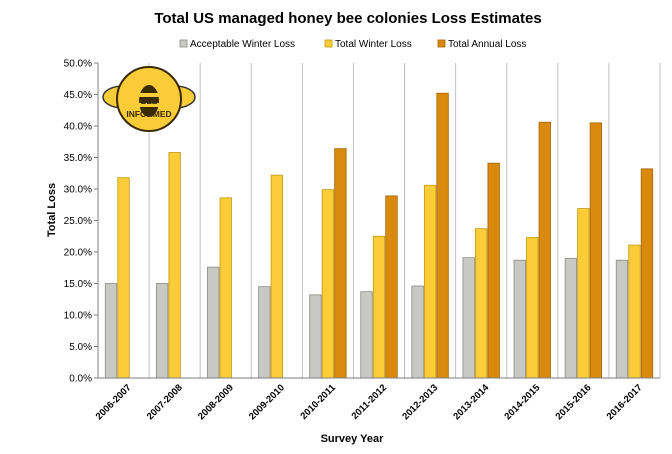 The width and height of the screenshot is (672, 454). I want to click on x-tick-label: 2010-2011, so click(318, 402).